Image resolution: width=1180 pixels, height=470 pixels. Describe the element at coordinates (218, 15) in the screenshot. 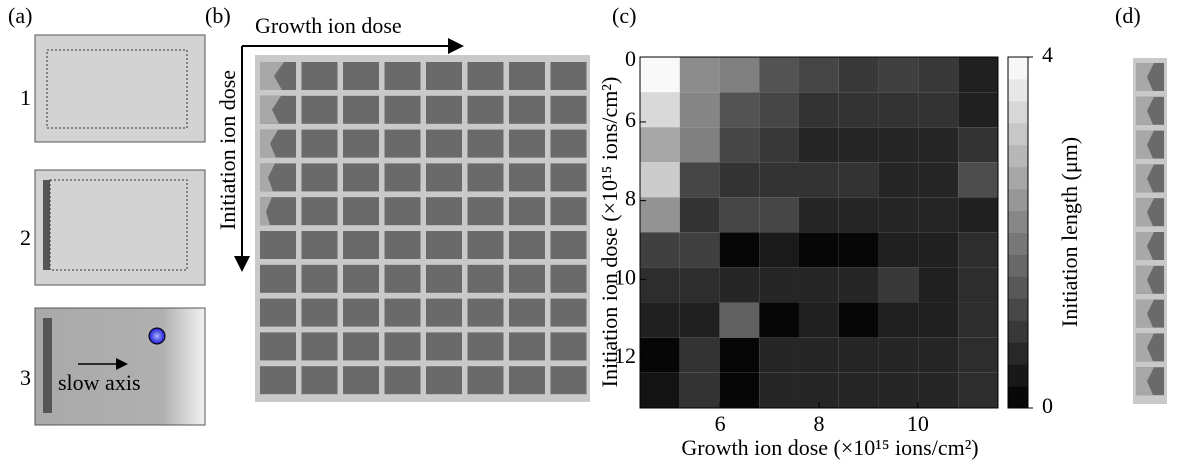

I see `panel-label: (b)` at that location.